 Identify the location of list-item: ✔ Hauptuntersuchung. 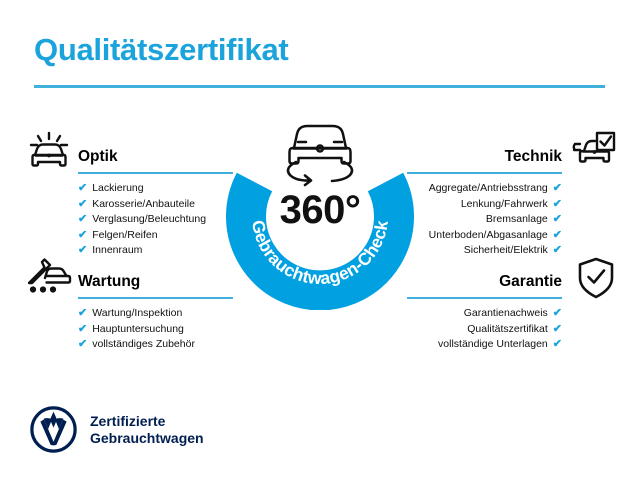
(155, 330).